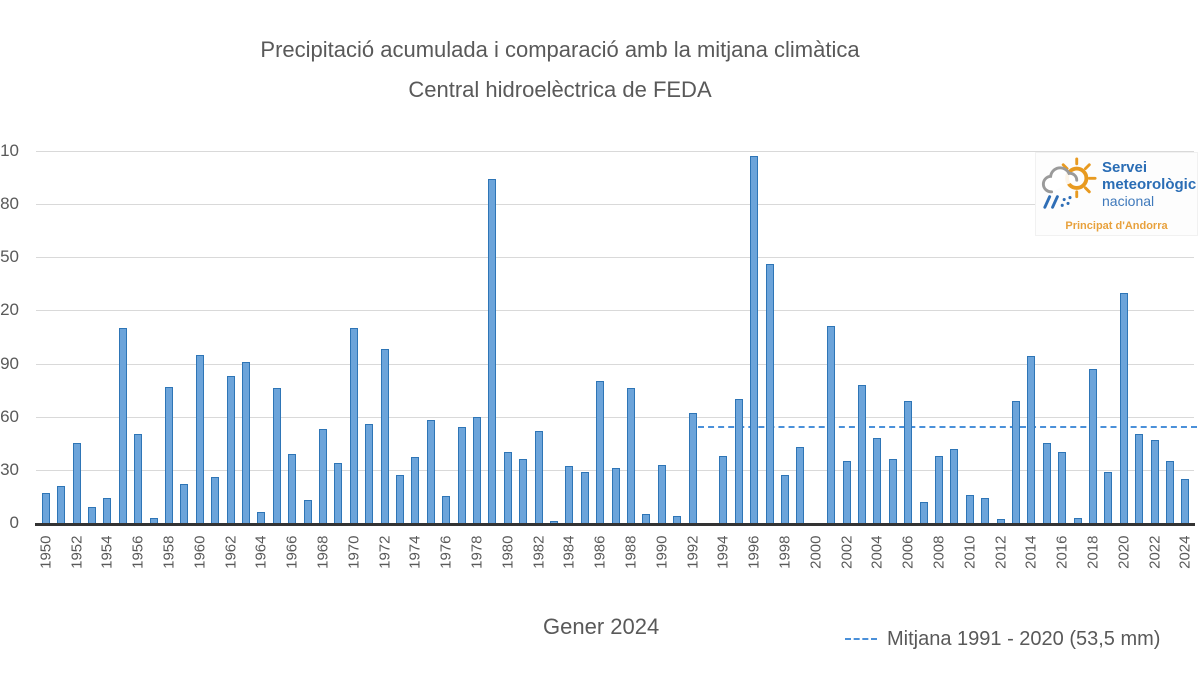  Describe the element at coordinates (861, 453) in the screenshot. I see `bar-2003` at that location.